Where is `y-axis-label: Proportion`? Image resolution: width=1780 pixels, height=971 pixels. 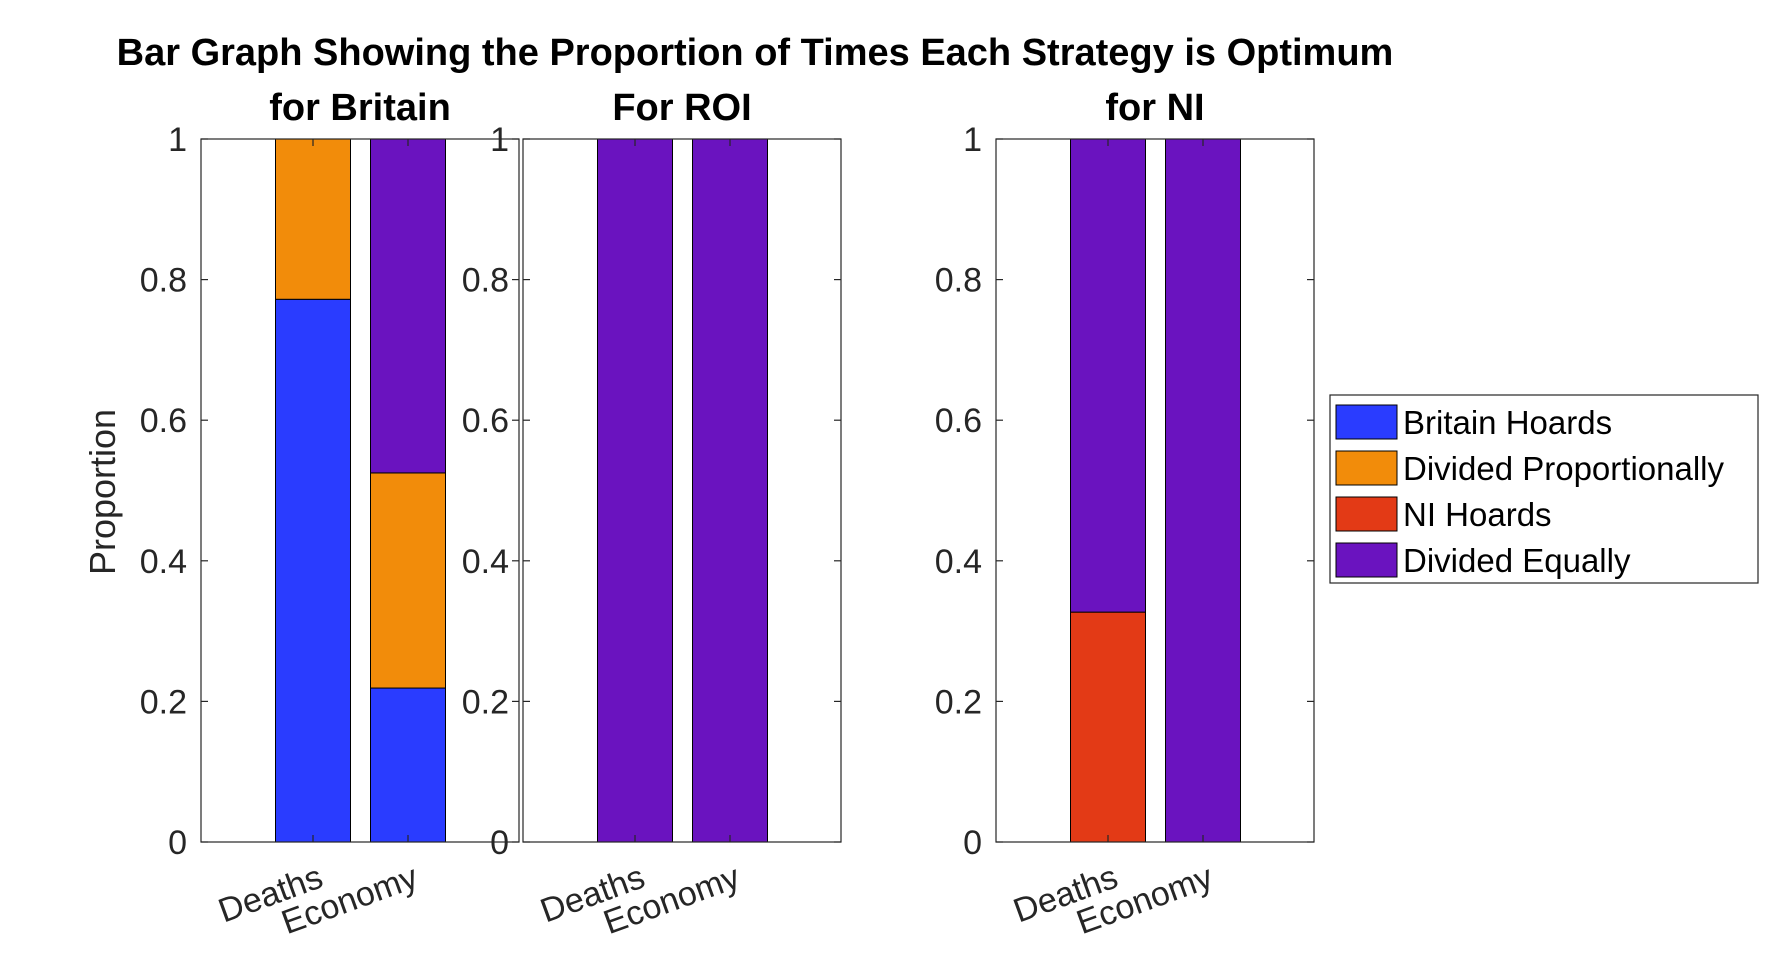
y-axis-label: Proportion is located at coordinates (102, 492).